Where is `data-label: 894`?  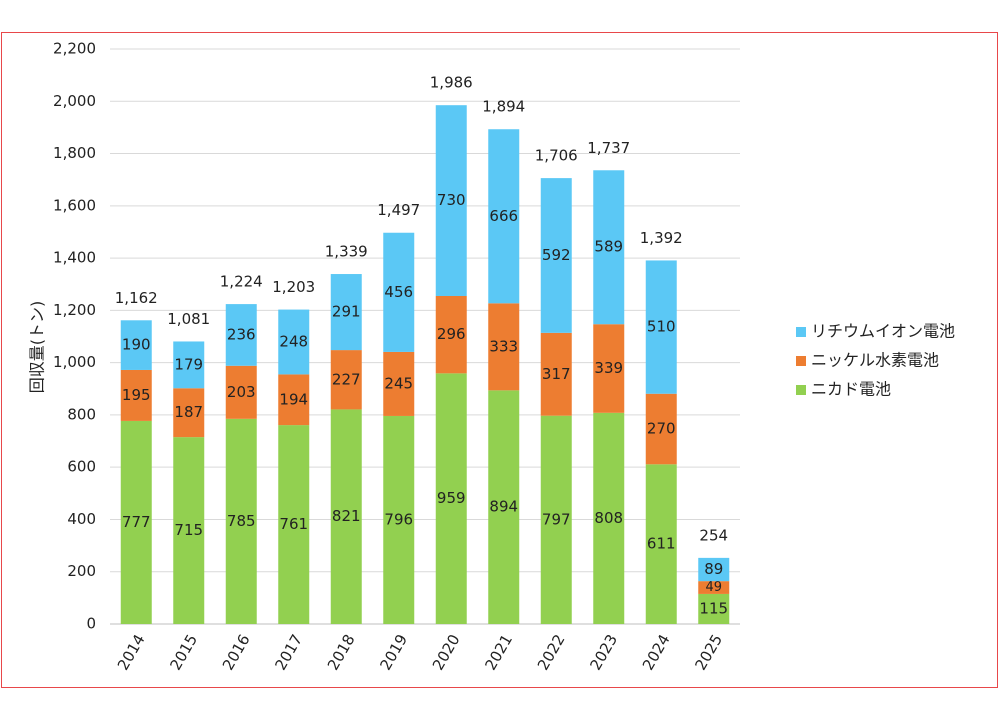
data-label: 894 is located at coordinates (503, 507).